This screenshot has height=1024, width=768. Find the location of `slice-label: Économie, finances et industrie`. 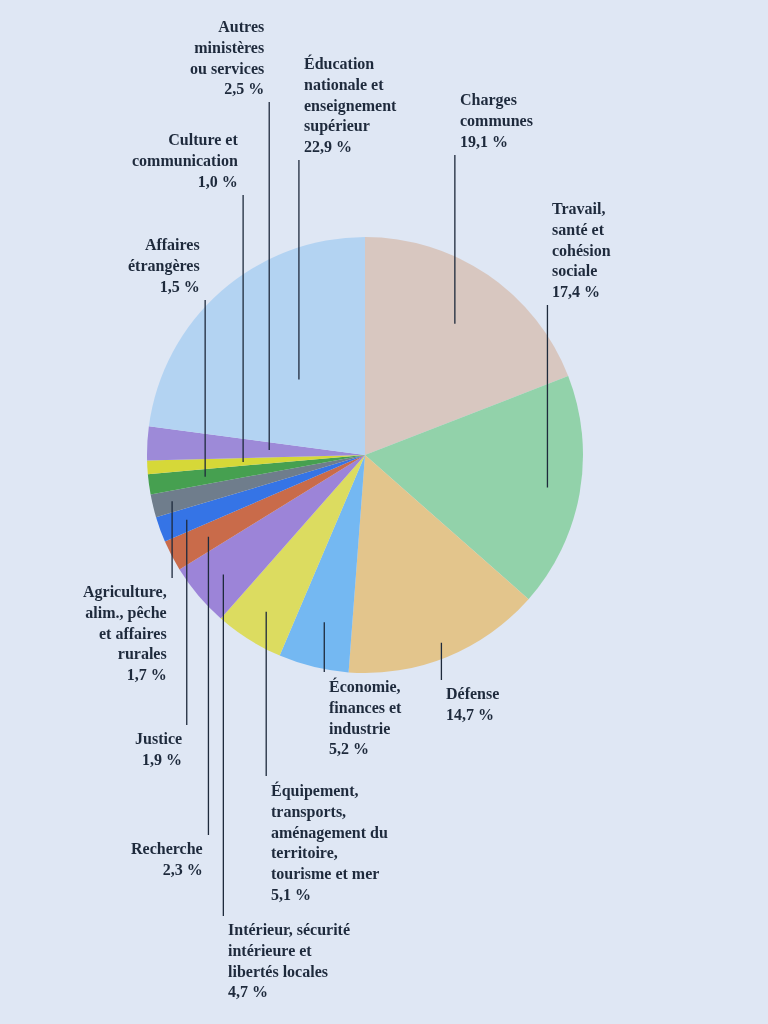

slice-label: Économie, finances et industrie is located at coordinates (366, 707).